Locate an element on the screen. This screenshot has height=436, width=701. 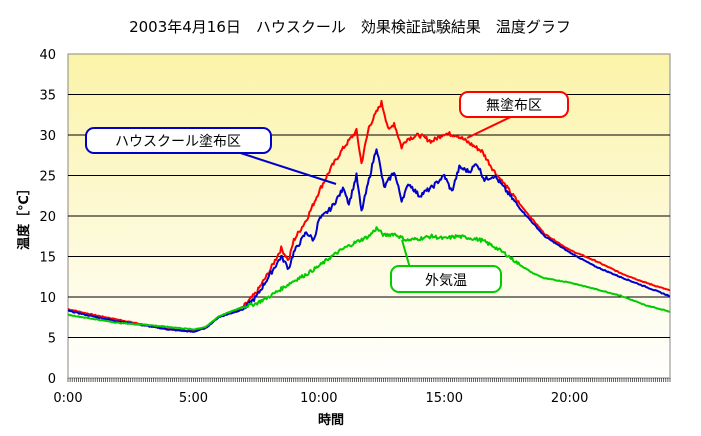
y-tick-label: 40 is located at coordinates (47, 55).